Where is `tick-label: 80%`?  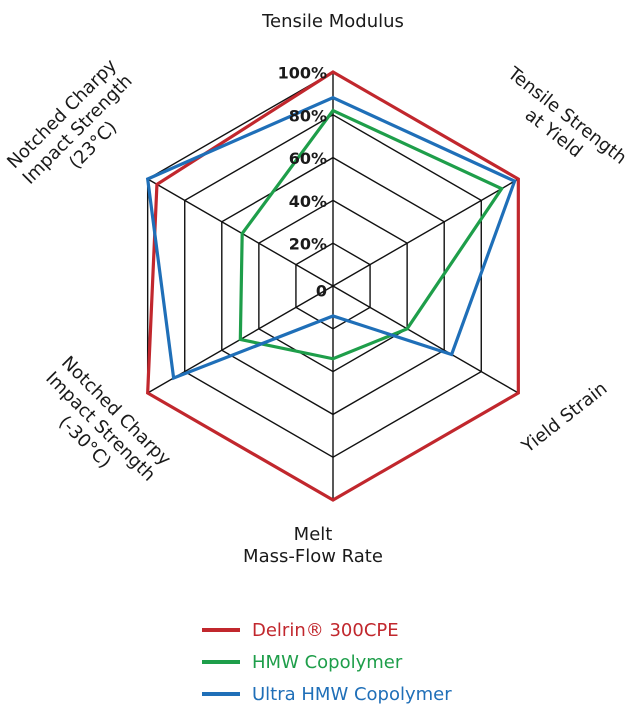
tick-label: 80% is located at coordinates (308, 115).